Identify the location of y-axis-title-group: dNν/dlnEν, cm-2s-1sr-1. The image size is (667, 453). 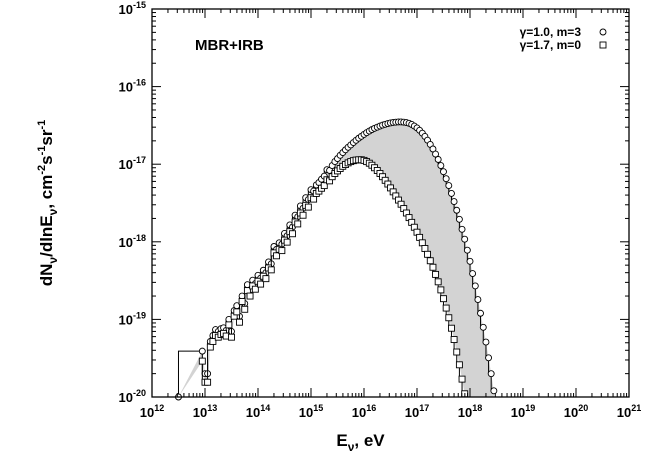
(48, 203).